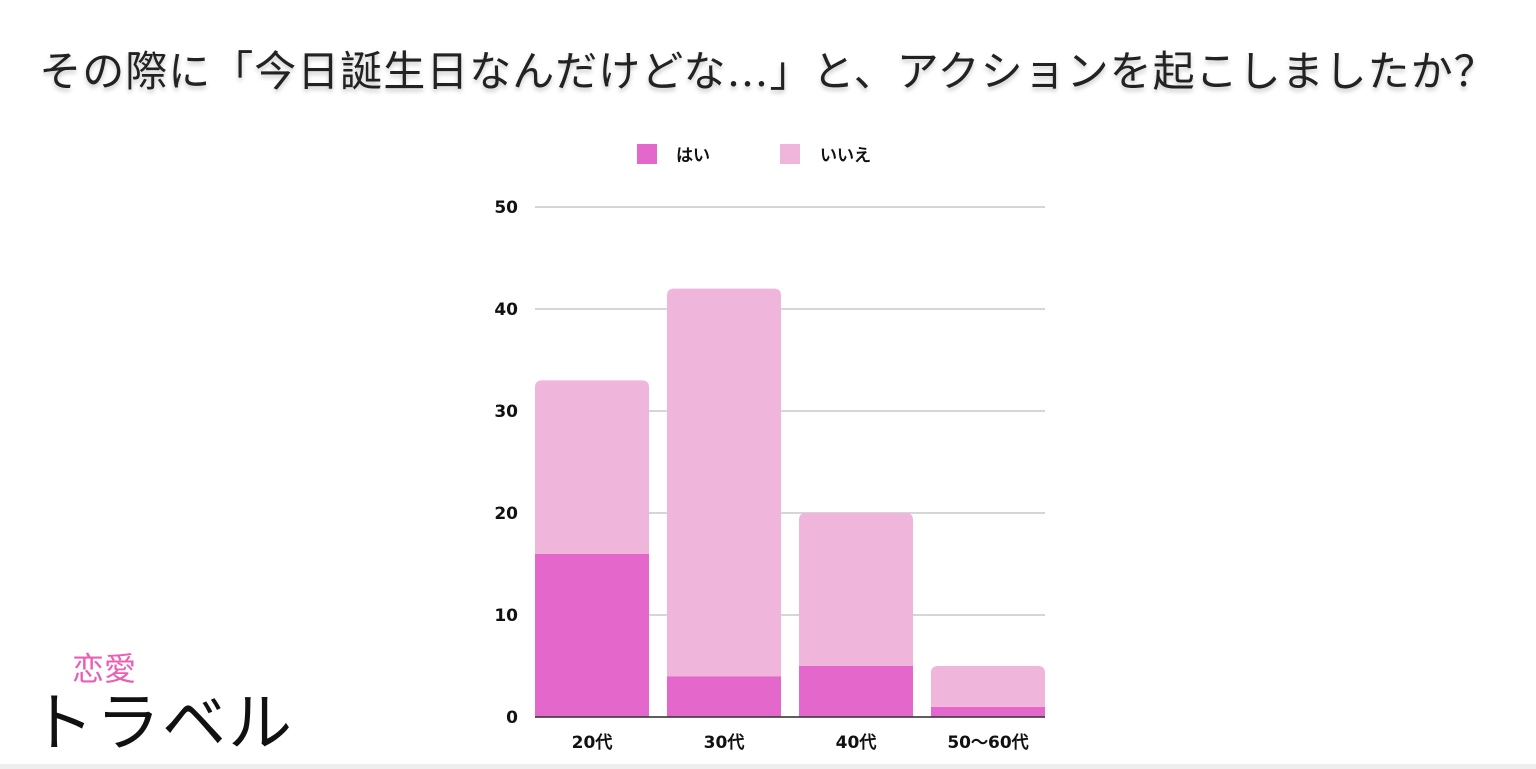 The image size is (1536, 769). I want to click on legend-label: はい, so click(693, 156).